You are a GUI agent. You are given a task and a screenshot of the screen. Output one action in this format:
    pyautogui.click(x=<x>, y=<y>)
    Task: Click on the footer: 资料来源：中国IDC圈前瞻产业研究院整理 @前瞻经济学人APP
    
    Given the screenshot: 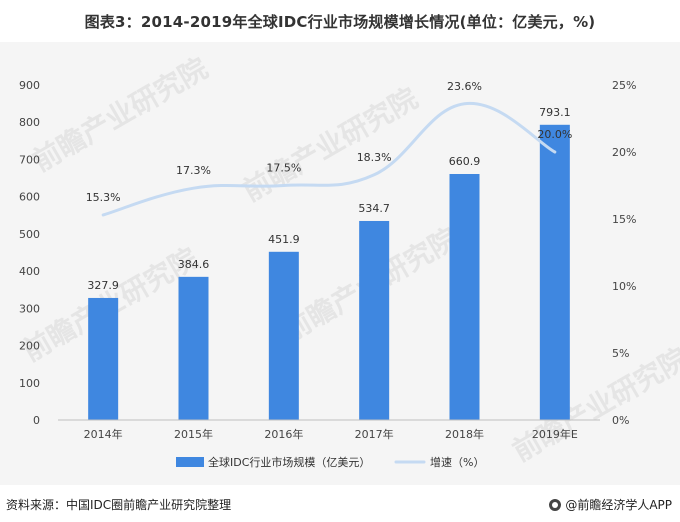 What is the action you would take?
    pyautogui.click(x=340, y=504)
    